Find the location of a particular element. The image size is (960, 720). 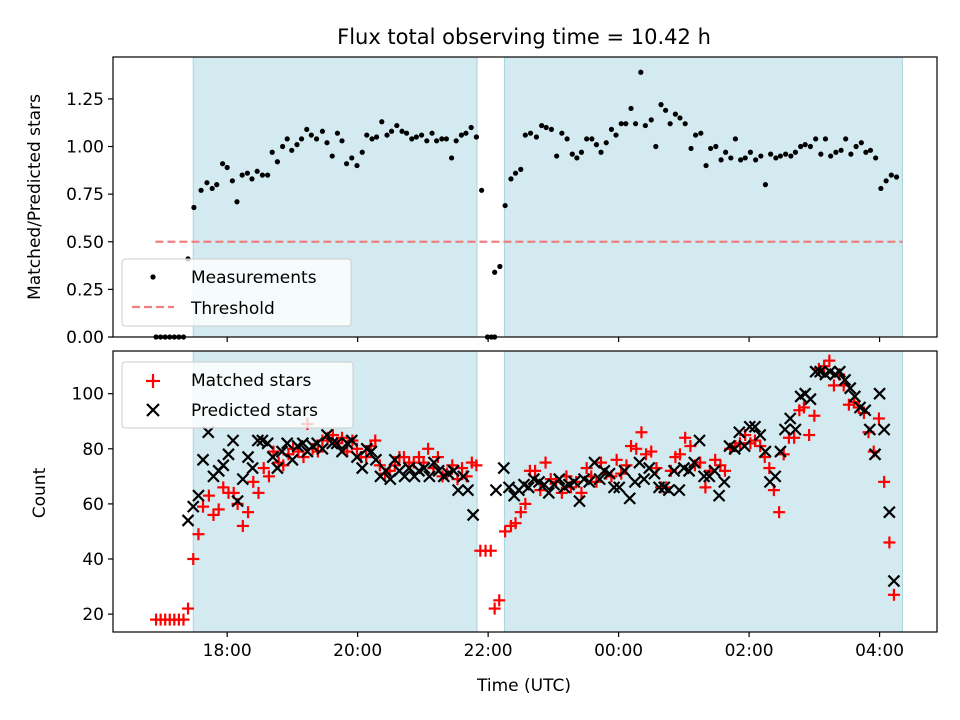

x-axis-label: Time (UTC) is located at coordinates (523, 686).